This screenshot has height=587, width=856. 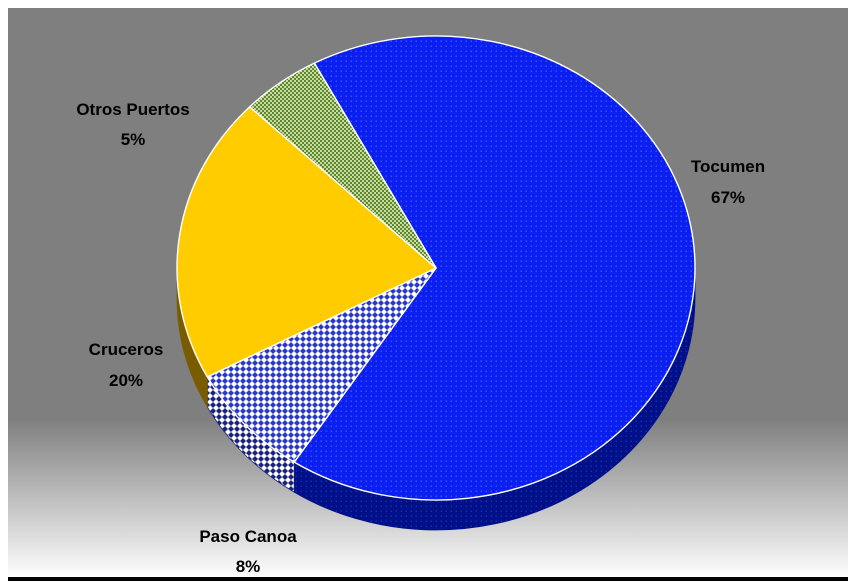 What do you see at coordinates (728, 197) in the screenshot?
I see `slice-value-tocumen: 67%` at bounding box center [728, 197].